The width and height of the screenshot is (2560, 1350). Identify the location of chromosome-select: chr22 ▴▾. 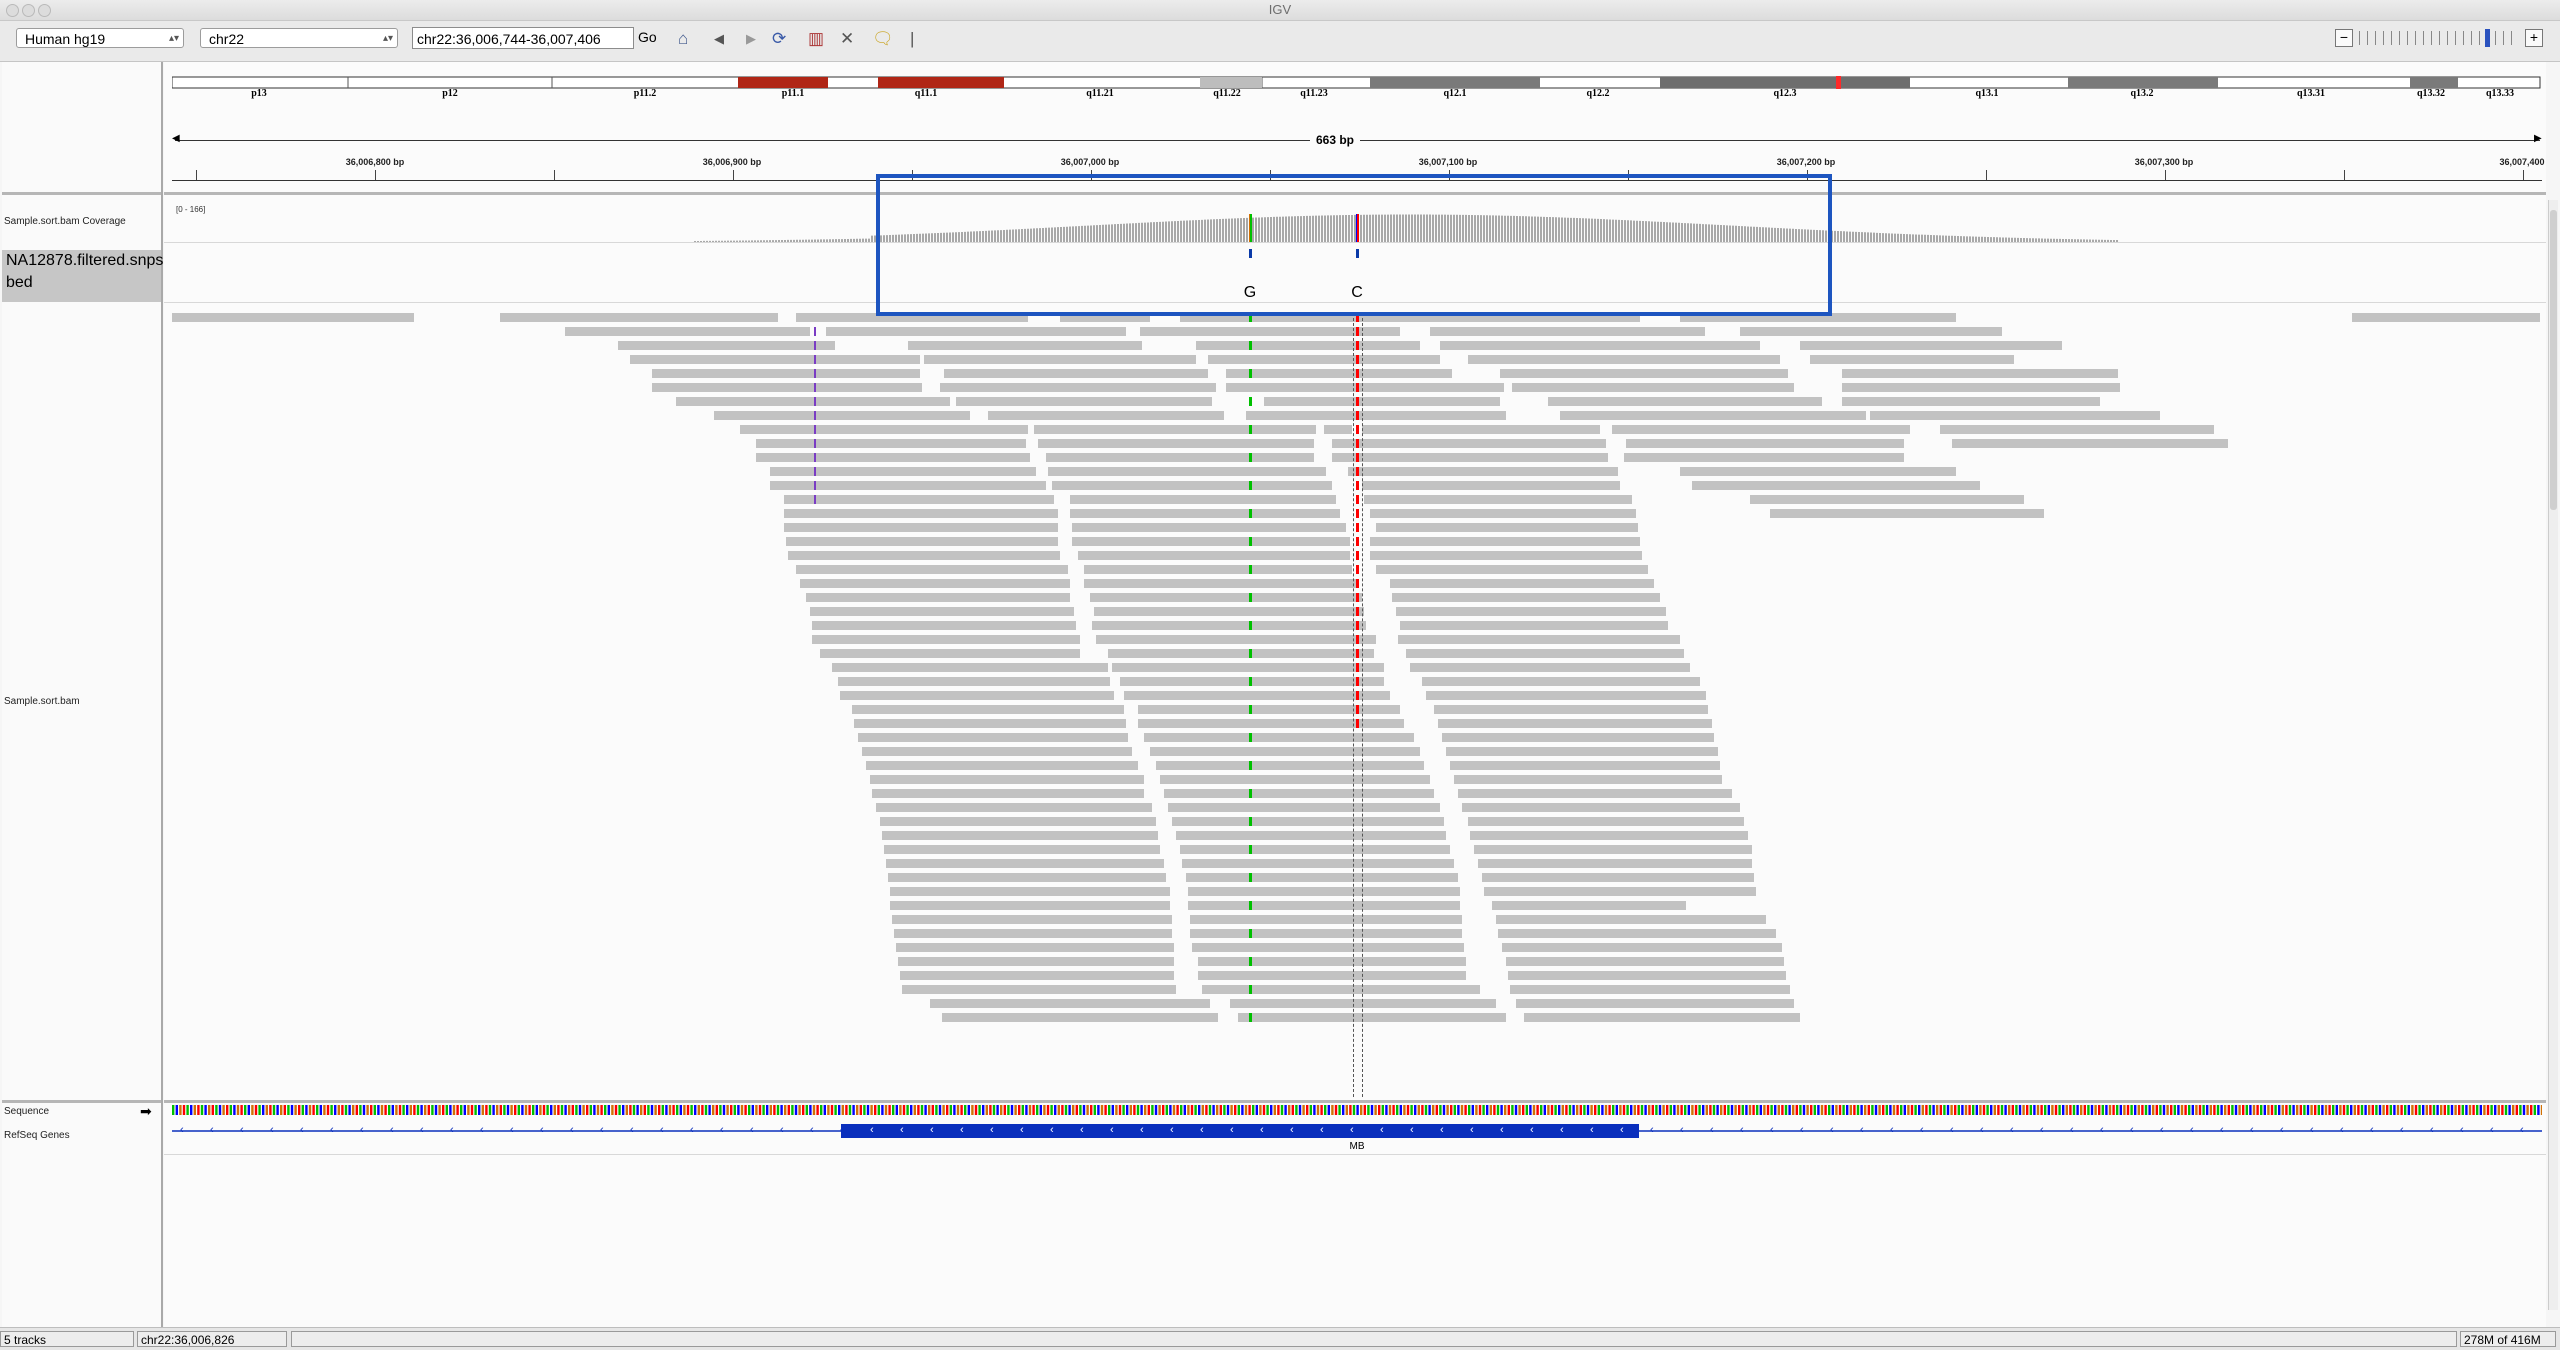
(299, 38).